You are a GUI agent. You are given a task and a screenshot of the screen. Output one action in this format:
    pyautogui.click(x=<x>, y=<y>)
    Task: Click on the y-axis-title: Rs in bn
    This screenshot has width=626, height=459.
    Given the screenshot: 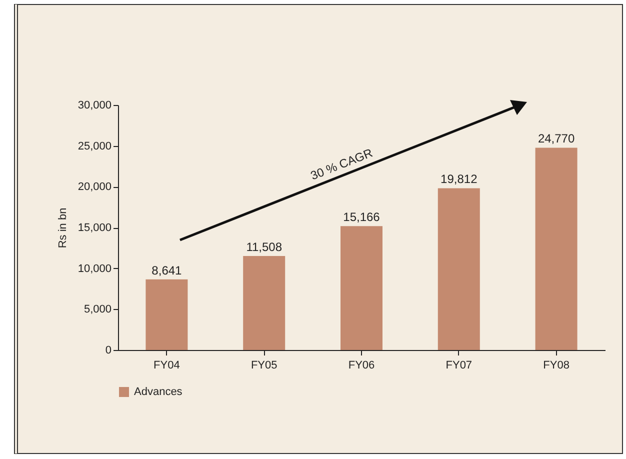 What is the action you would take?
    pyautogui.click(x=62, y=228)
    